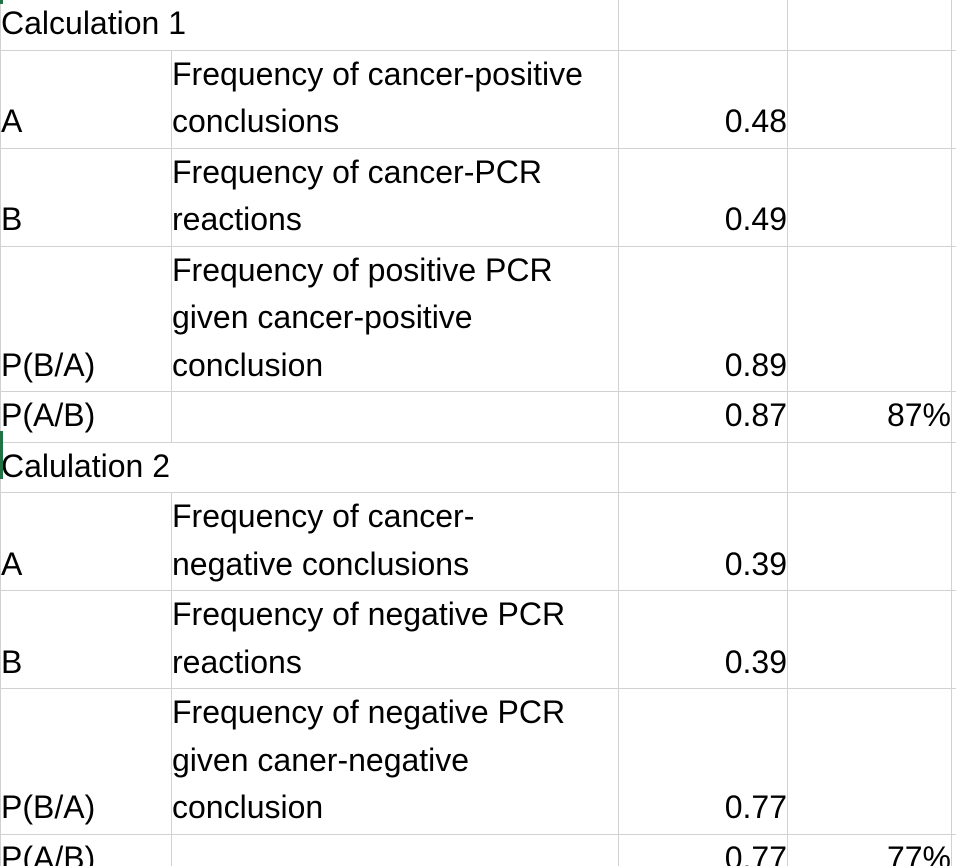  What do you see at coordinates (309, 25) in the screenshot?
I see `section-title-cell: Calculation 1` at bounding box center [309, 25].